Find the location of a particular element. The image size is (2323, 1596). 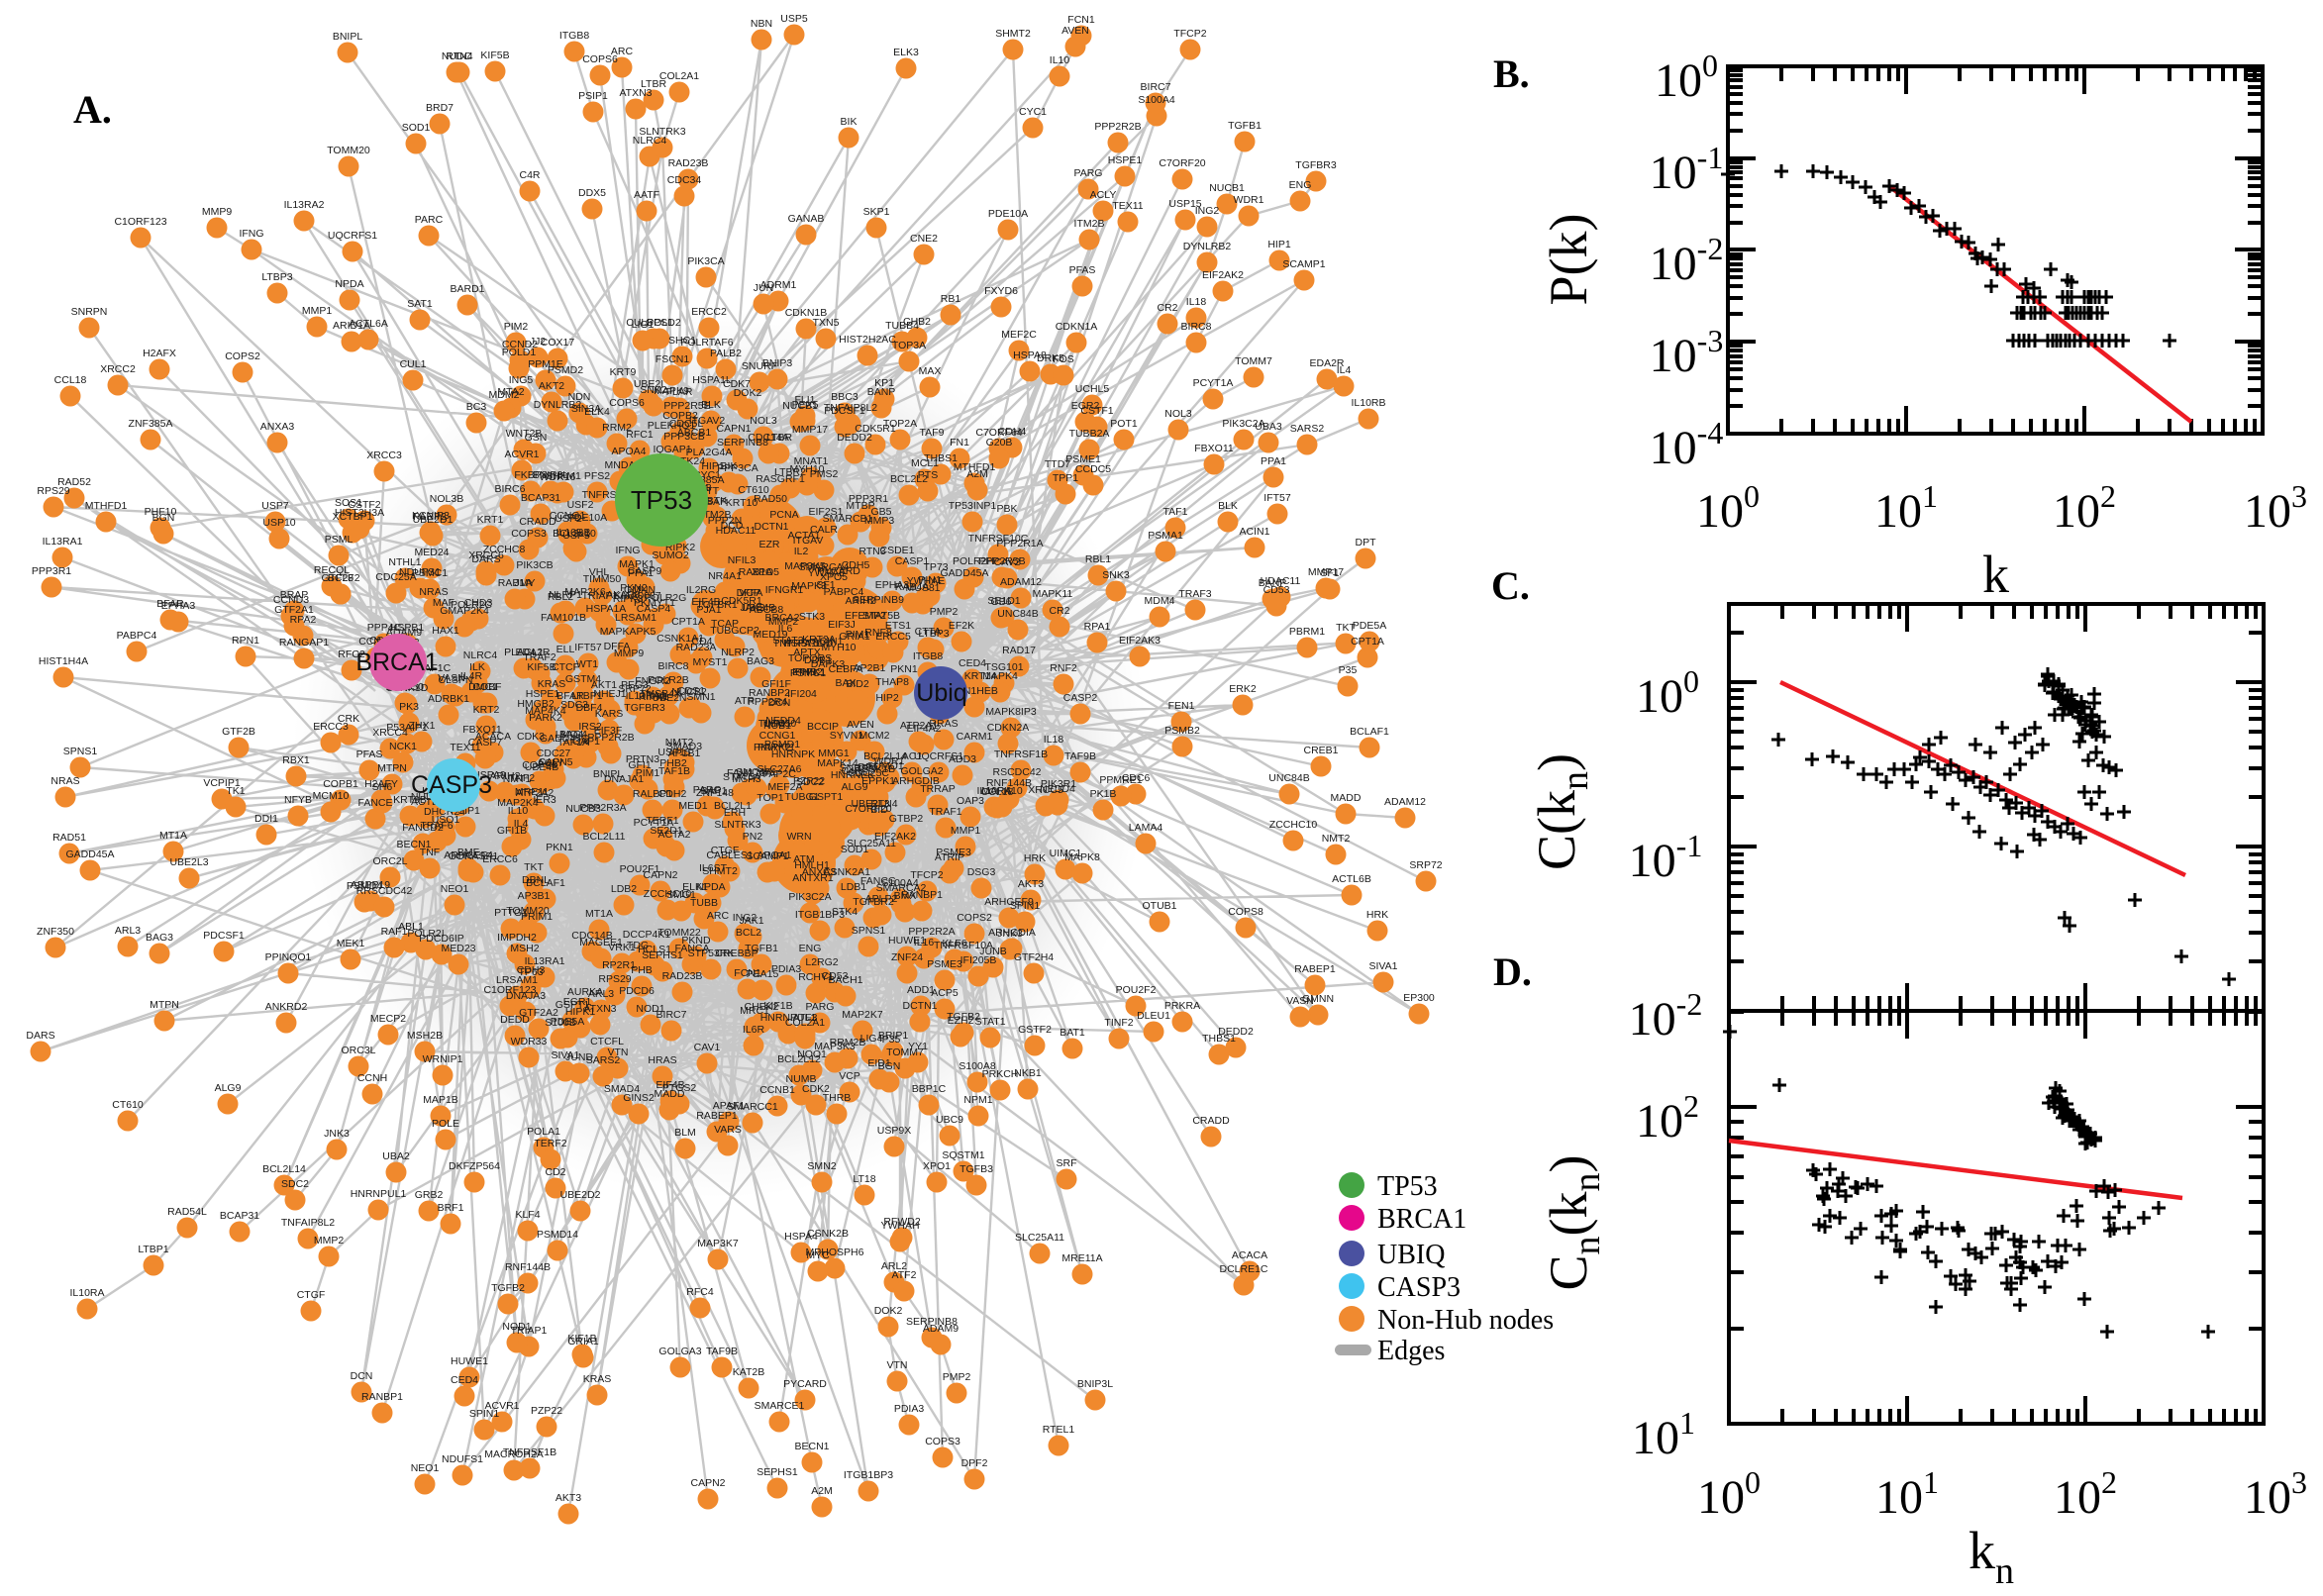

svg-text: HIST2H2AC is located at coordinates (868, 340).